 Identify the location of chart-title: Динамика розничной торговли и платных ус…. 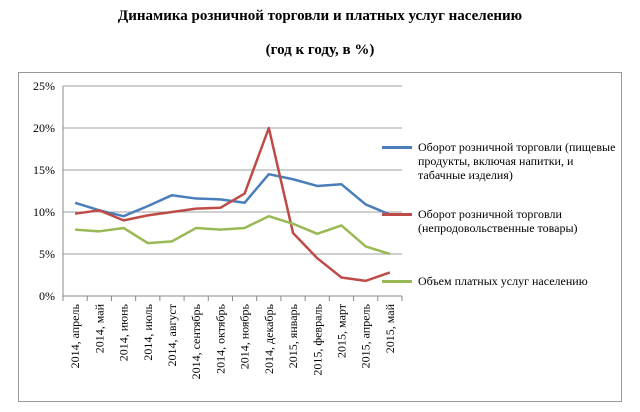
(320, 16).